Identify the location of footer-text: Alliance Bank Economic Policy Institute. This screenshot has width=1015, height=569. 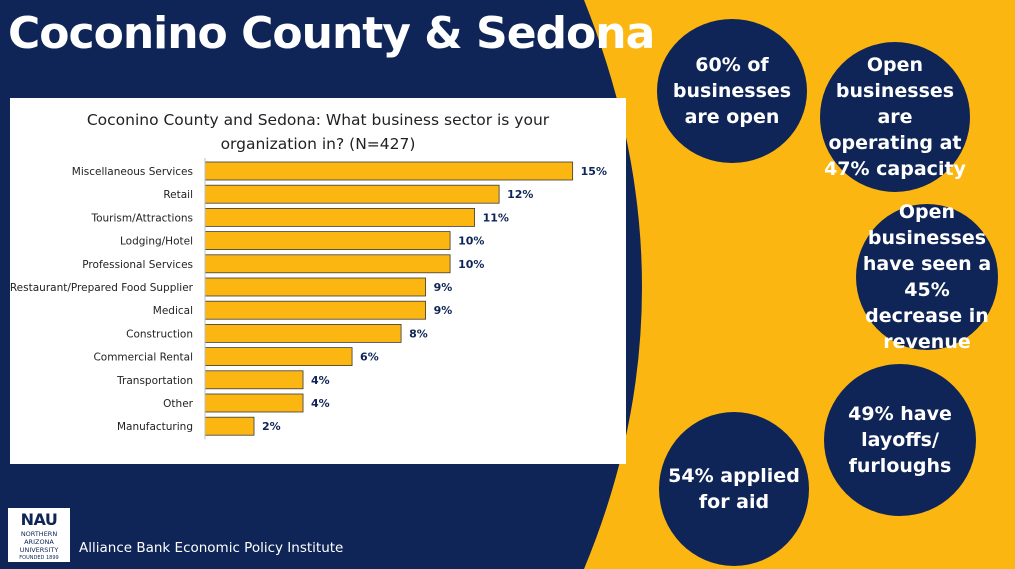
(211, 548).